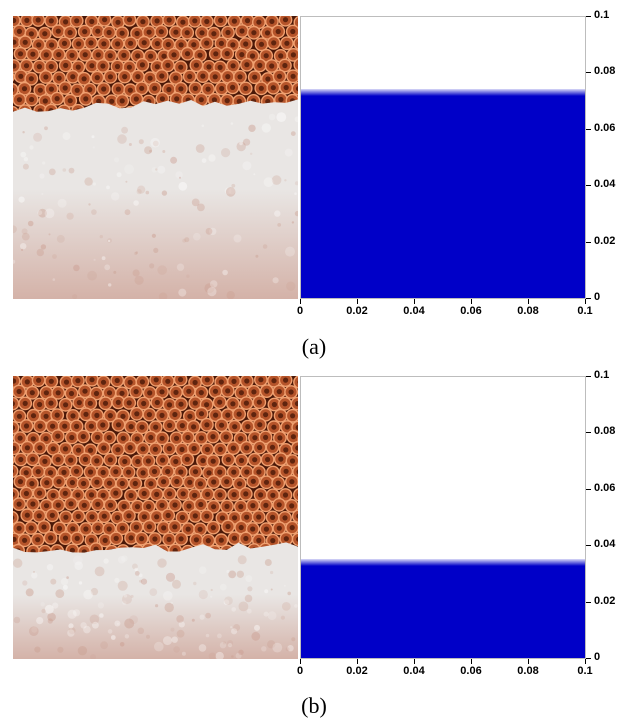 The width and height of the screenshot is (628, 722). What do you see at coordinates (605, 71) in the screenshot?
I see `y-tick-label: 0.08` at bounding box center [605, 71].